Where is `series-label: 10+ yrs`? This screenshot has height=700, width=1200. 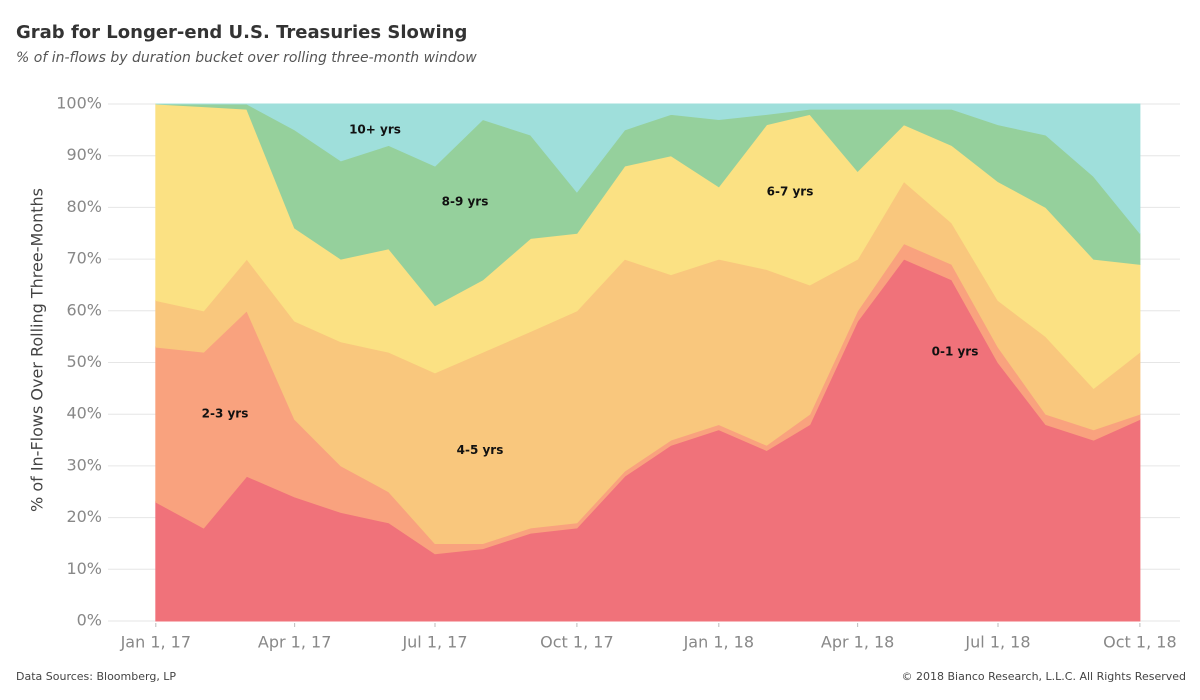 series-label: 10+ yrs is located at coordinates (375, 129).